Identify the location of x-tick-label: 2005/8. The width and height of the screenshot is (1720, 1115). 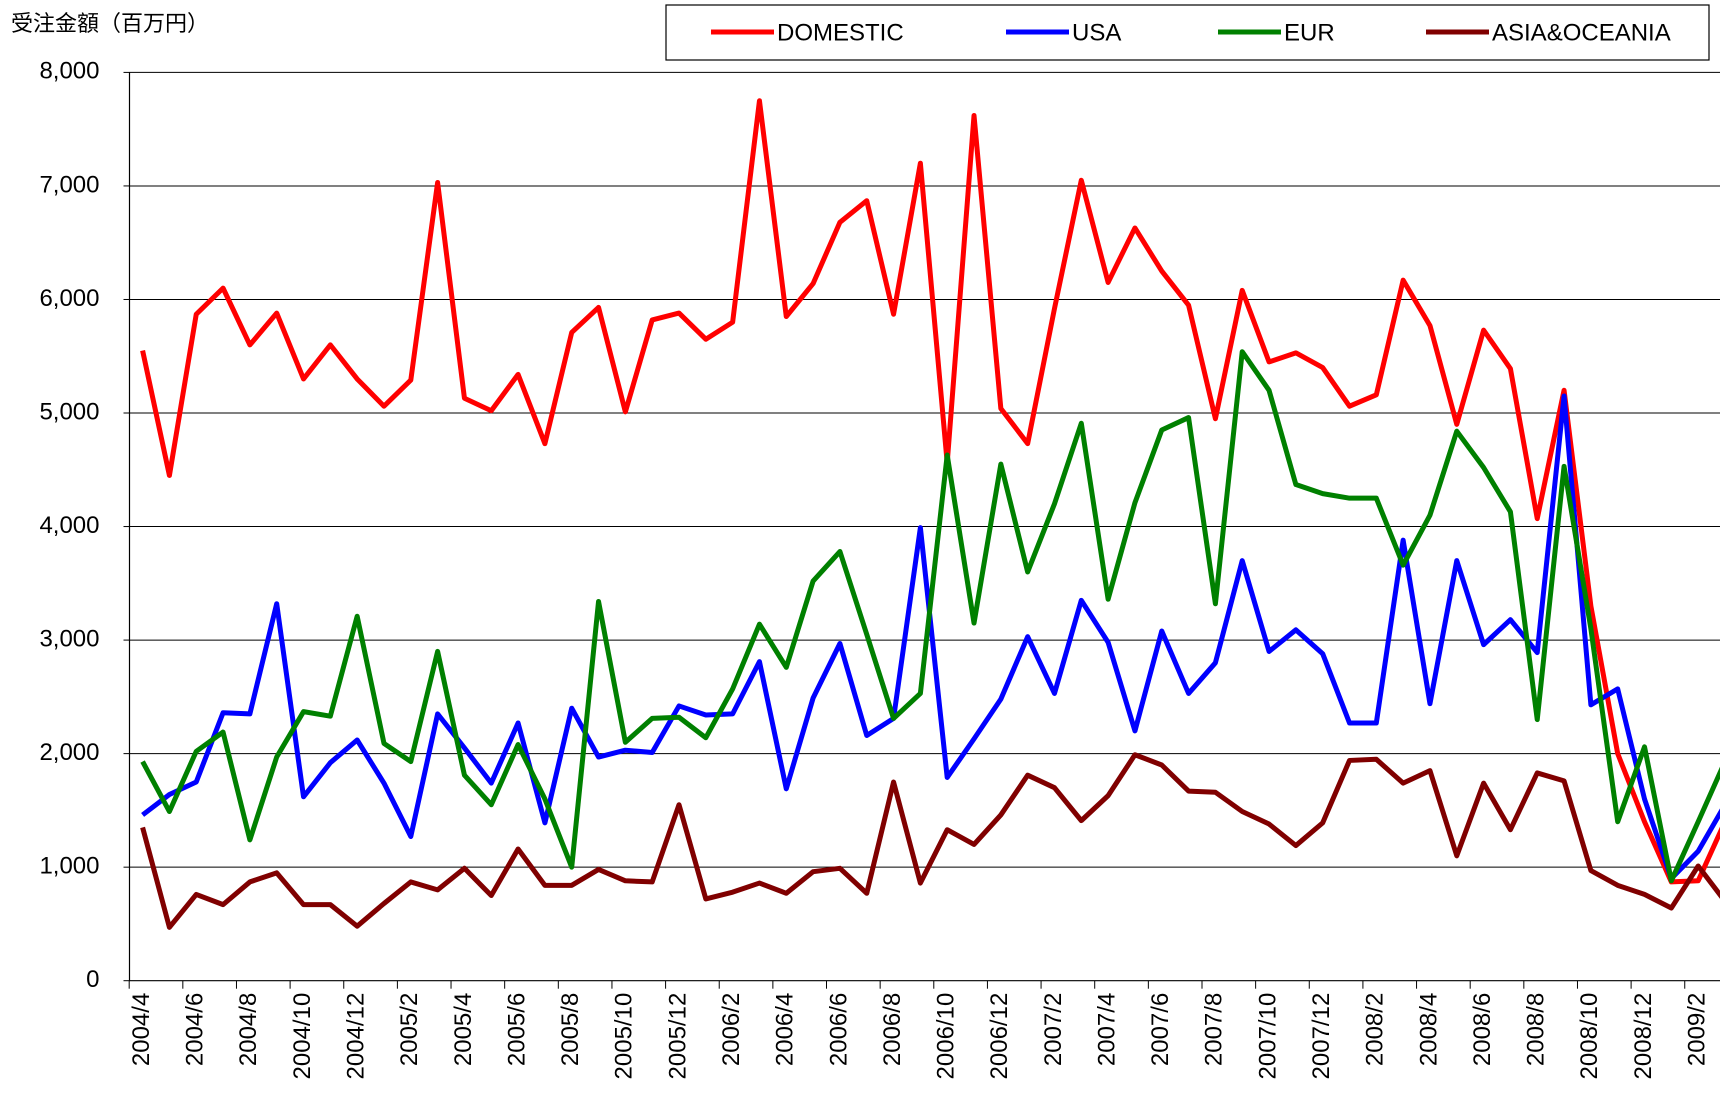
(570, 1029).